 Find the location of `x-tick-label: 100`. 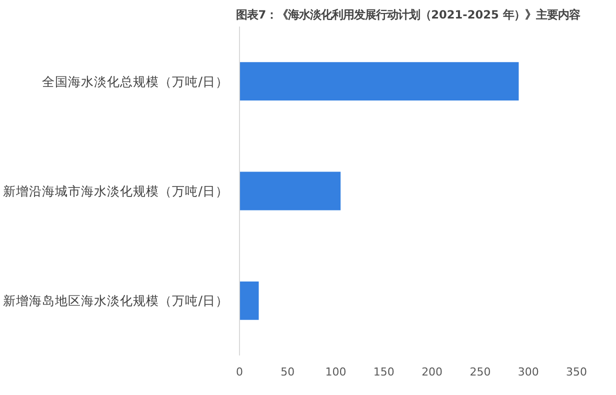

x-tick-label: 100 is located at coordinates (335, 372).